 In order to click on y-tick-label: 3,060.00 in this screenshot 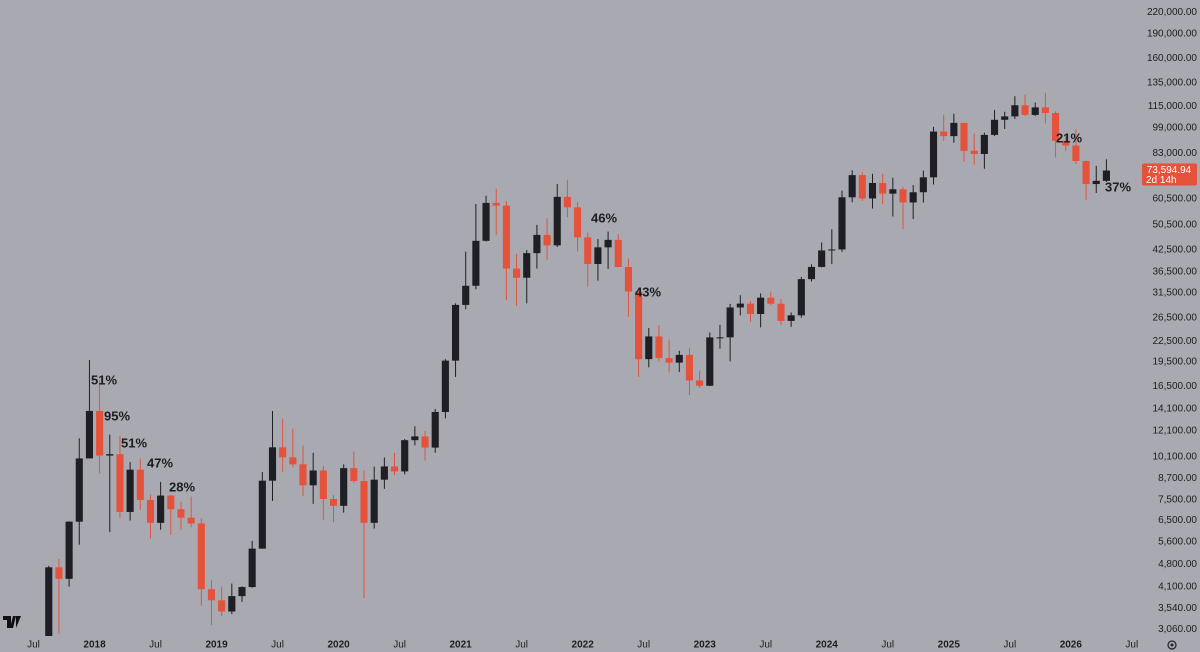, I will do `click(1177, 629)`.